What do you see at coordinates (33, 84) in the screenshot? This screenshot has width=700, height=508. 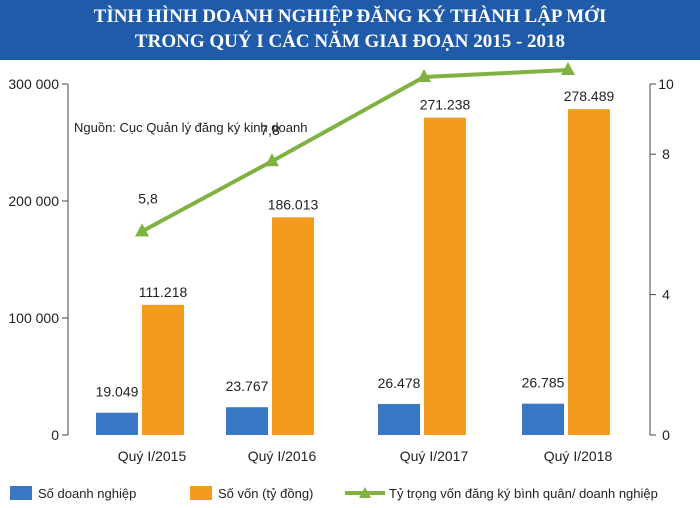 I see `left-axis-tick-label: 300 000` at bounding box center [33, 84].